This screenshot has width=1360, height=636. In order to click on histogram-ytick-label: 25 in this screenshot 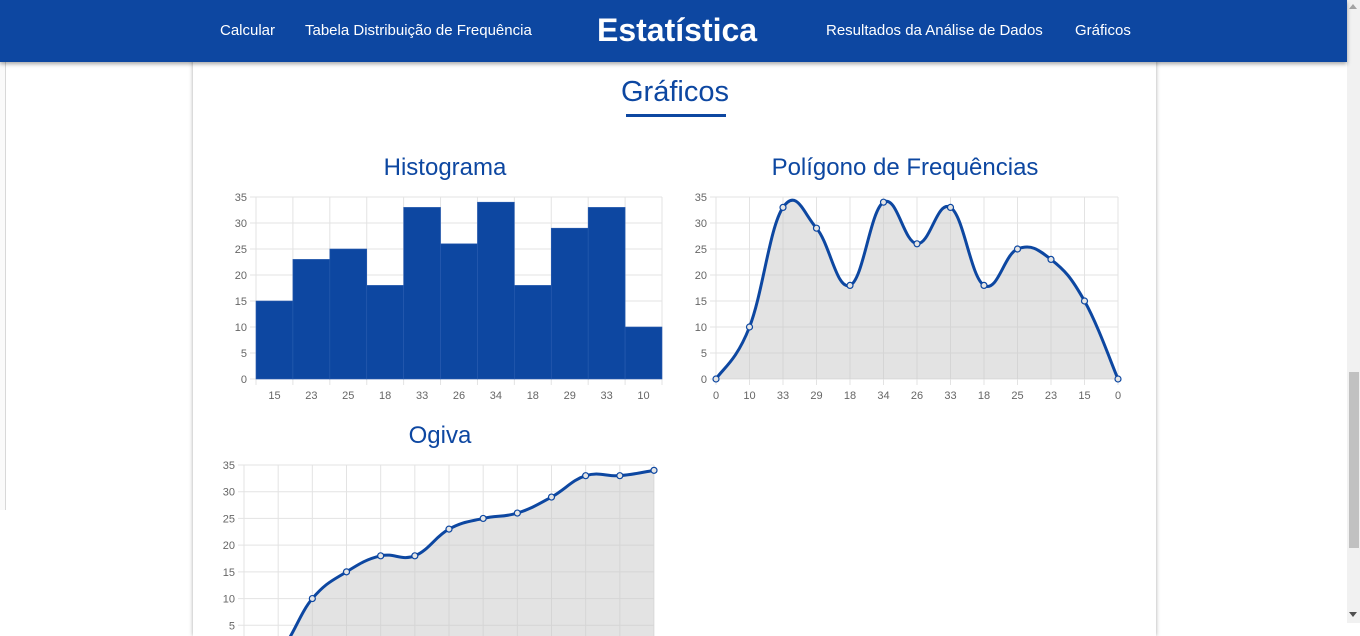, I will do `click(241, 250)`.